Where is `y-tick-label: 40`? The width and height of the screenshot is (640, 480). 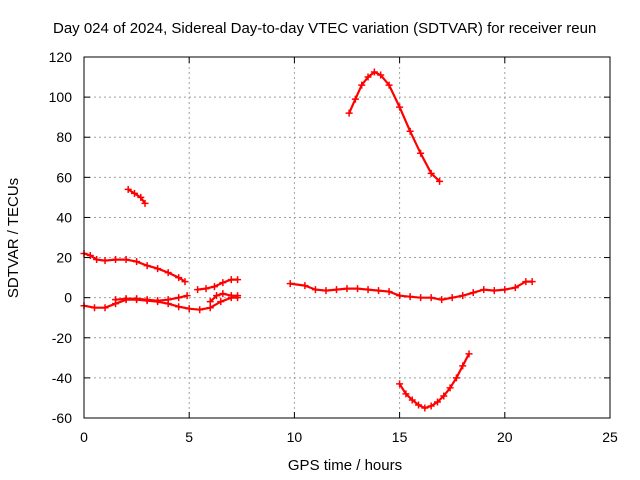
y-tick-label: 40 is located at coordinates (64, 217).